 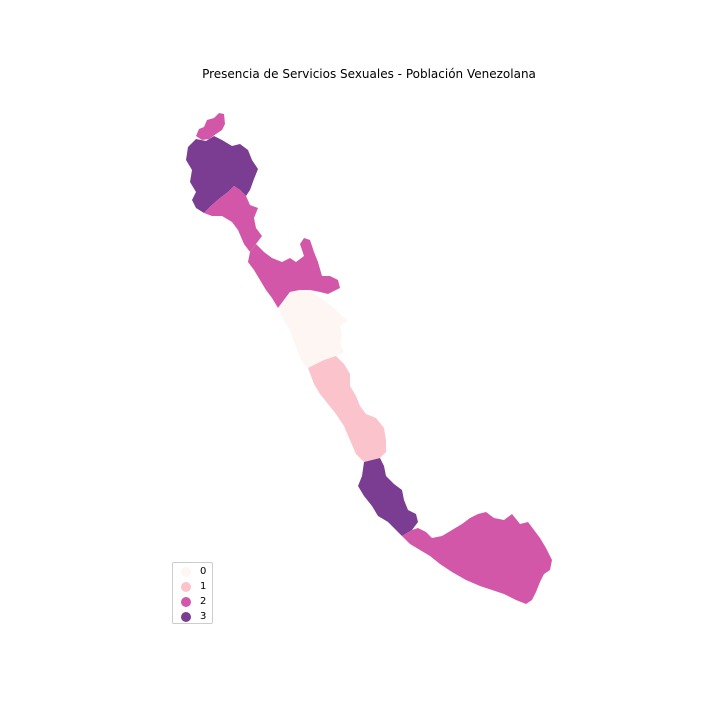 What do you see at coordinates (313, 329) in the screenshot?
I see `region-central` at bounding box center [313, 329].